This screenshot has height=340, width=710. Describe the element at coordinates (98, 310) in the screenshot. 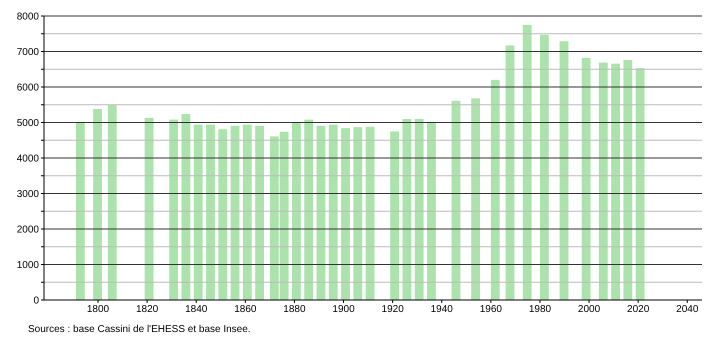

I see `x-tick-label: 1800` at that location.